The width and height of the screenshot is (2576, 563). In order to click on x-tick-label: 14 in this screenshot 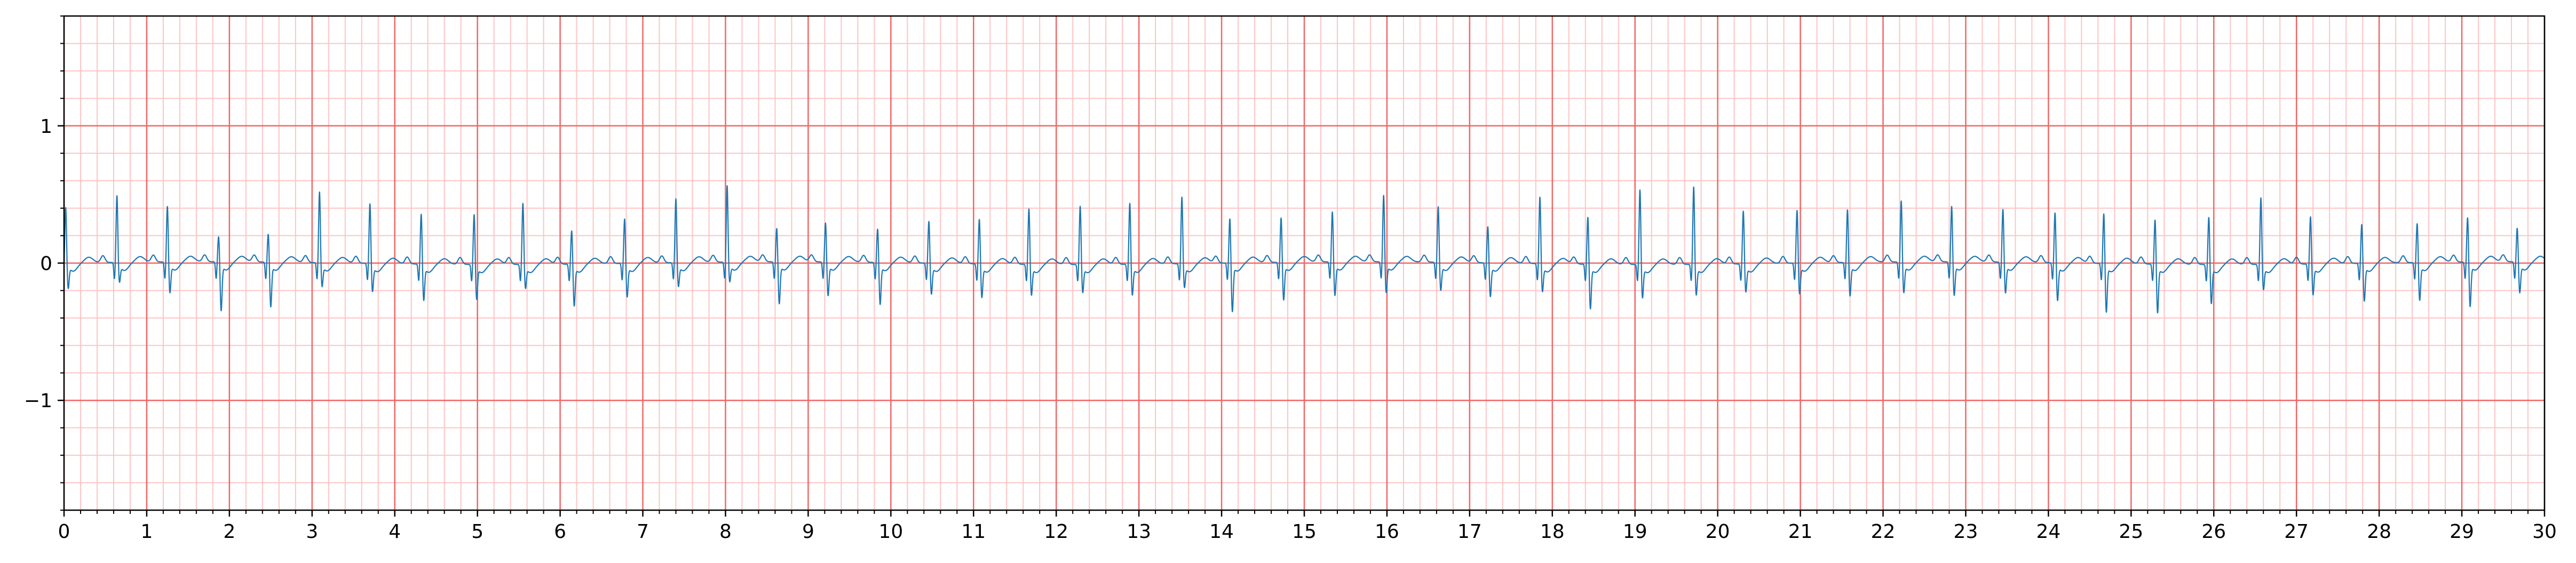, I will do `click(1221, 532)`.